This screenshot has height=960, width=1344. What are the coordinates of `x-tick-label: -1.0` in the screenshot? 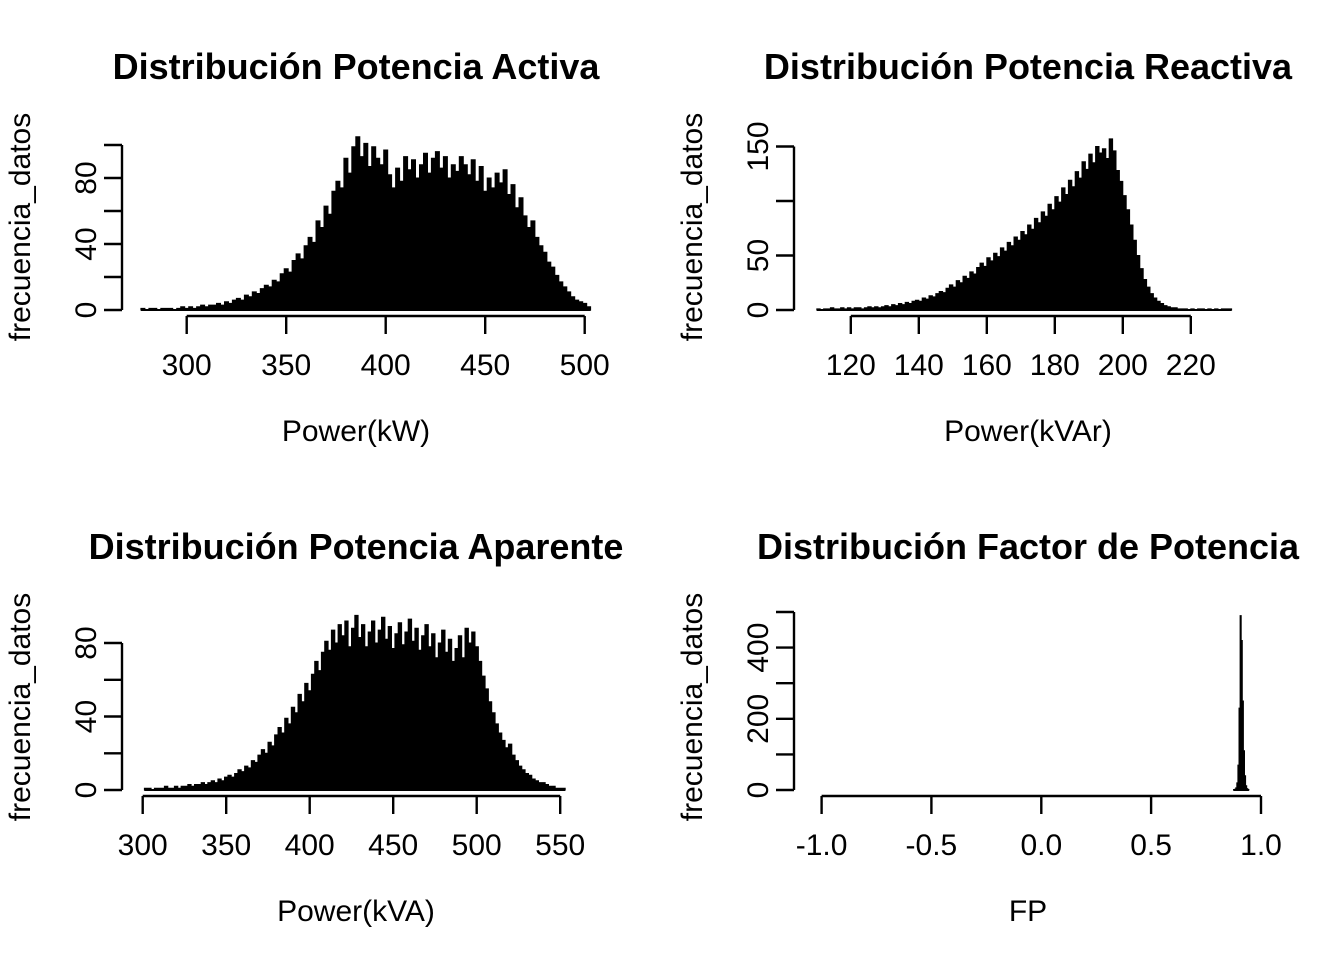 It's located at (822, 845).